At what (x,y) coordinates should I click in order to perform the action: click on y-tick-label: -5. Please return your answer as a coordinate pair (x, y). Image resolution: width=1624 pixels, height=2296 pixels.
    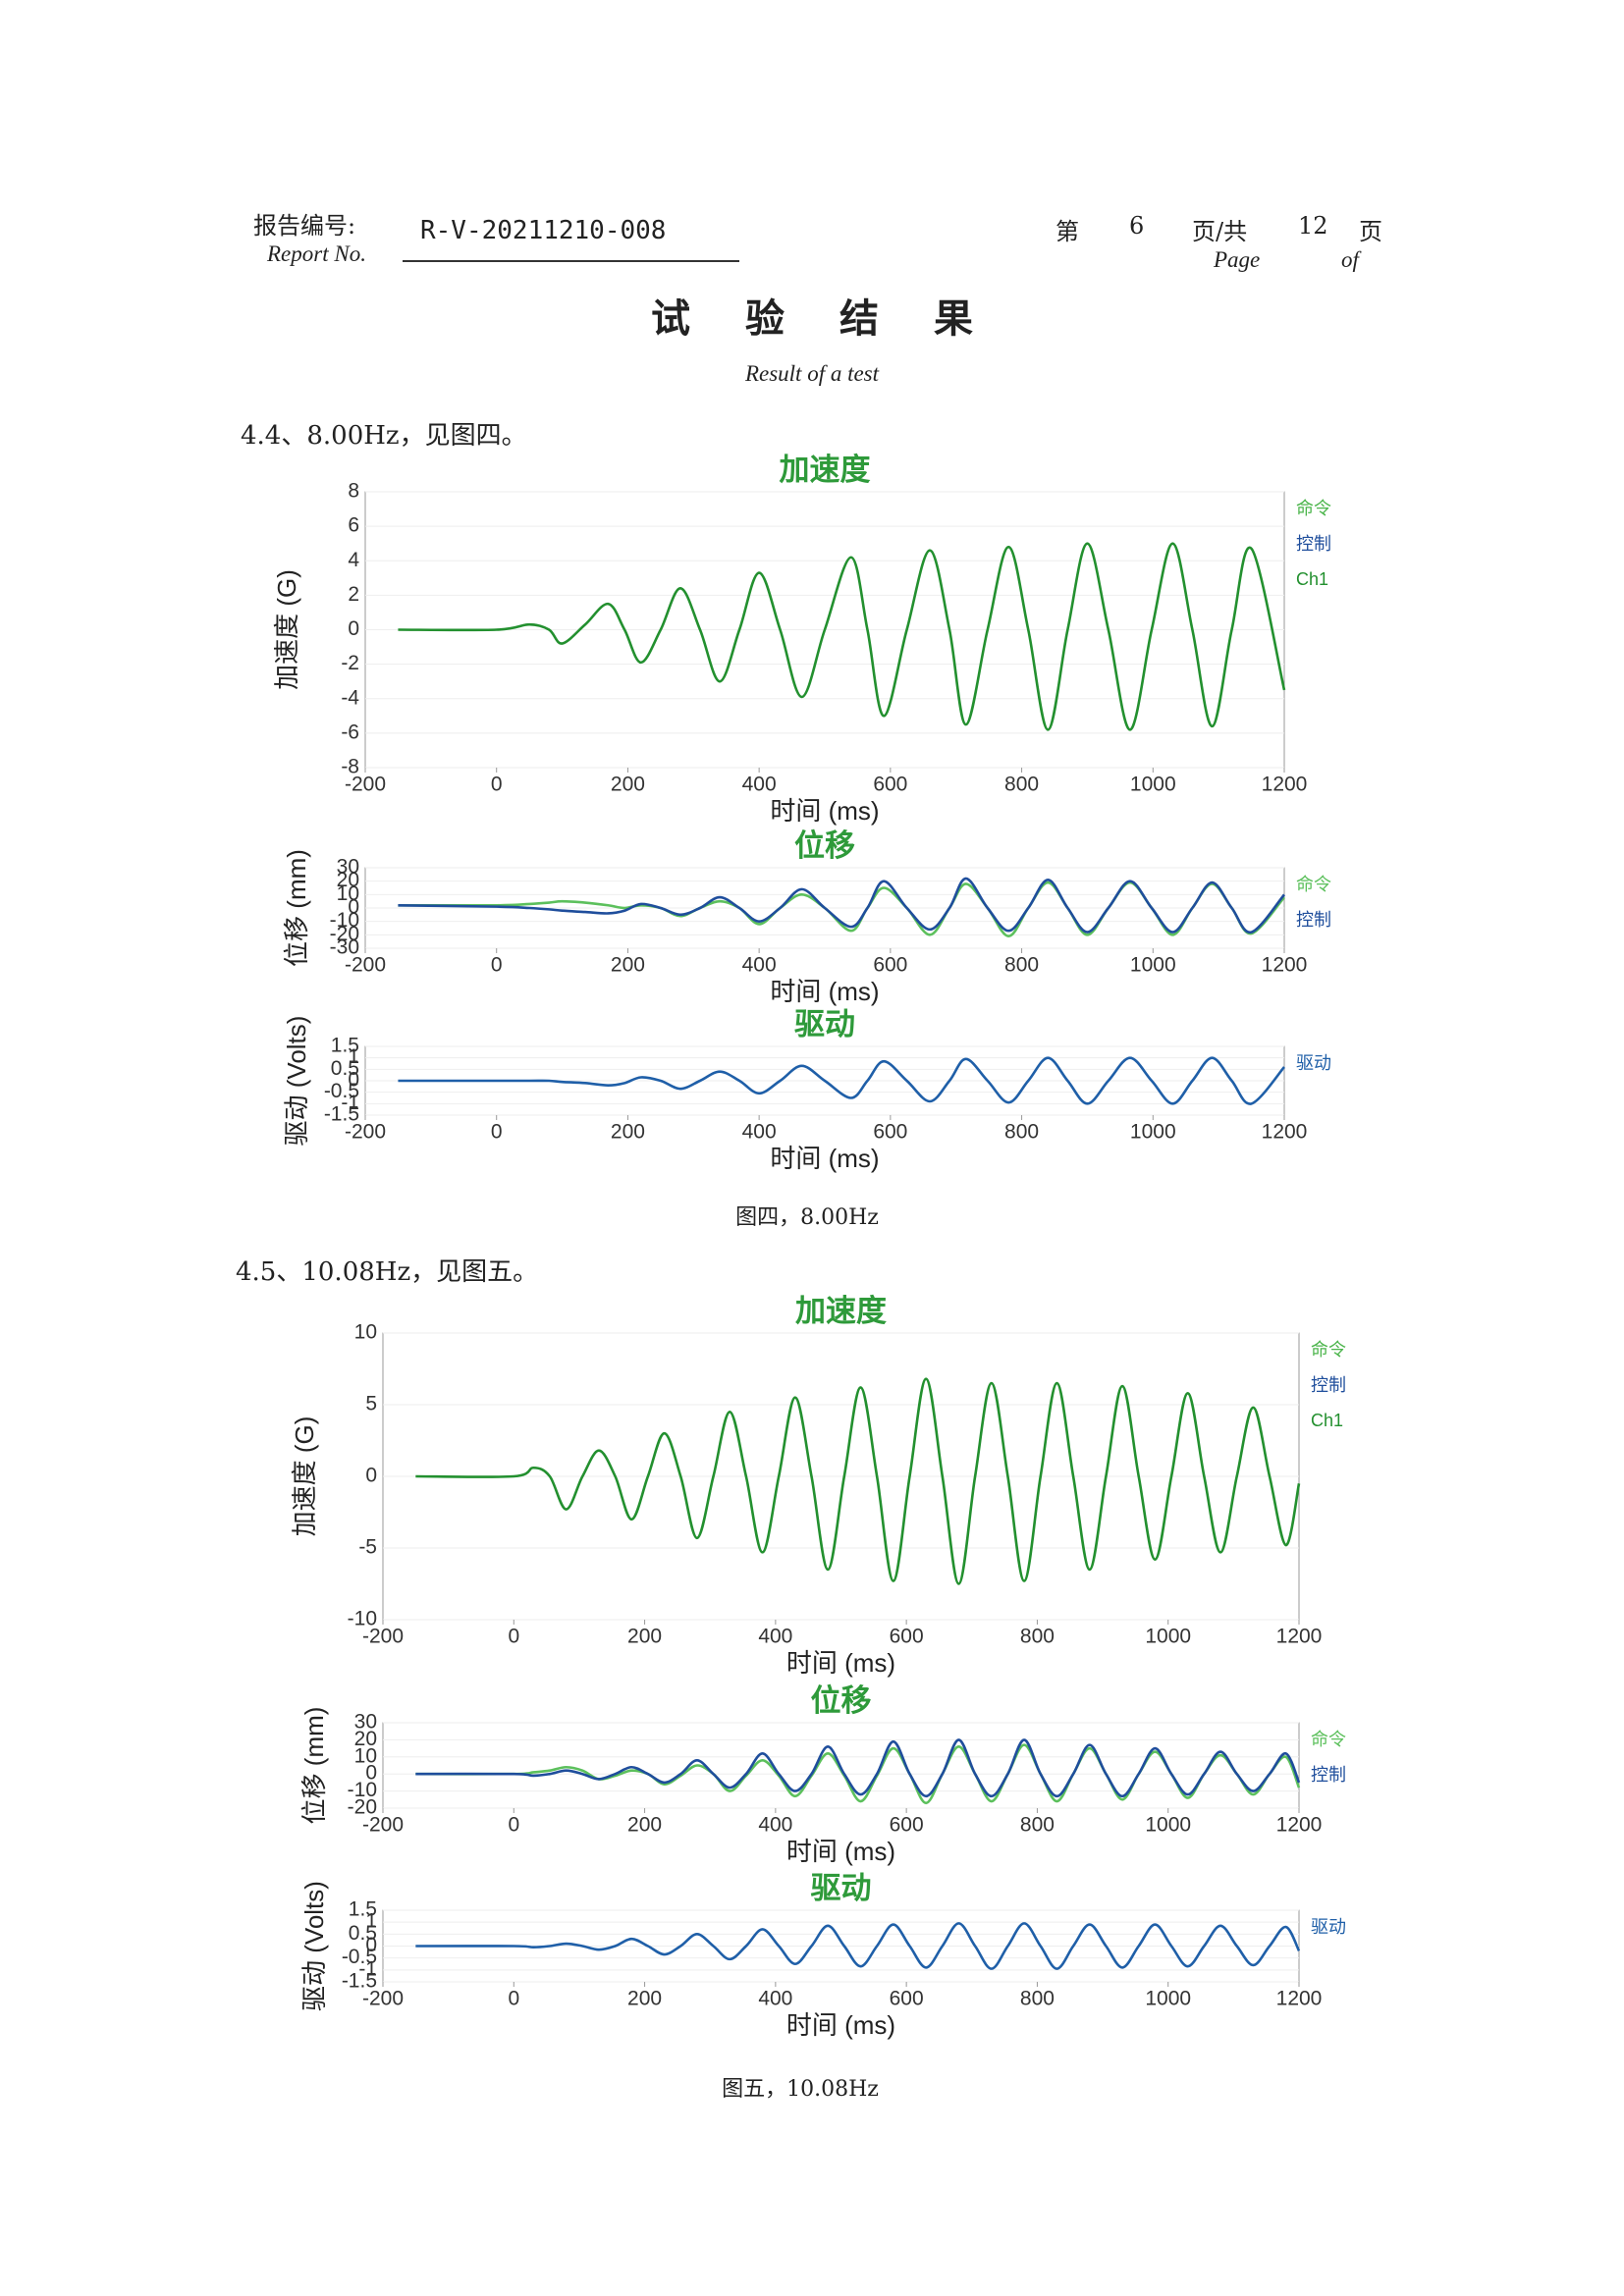
    Looking at the image, I should click on (367, 1548).